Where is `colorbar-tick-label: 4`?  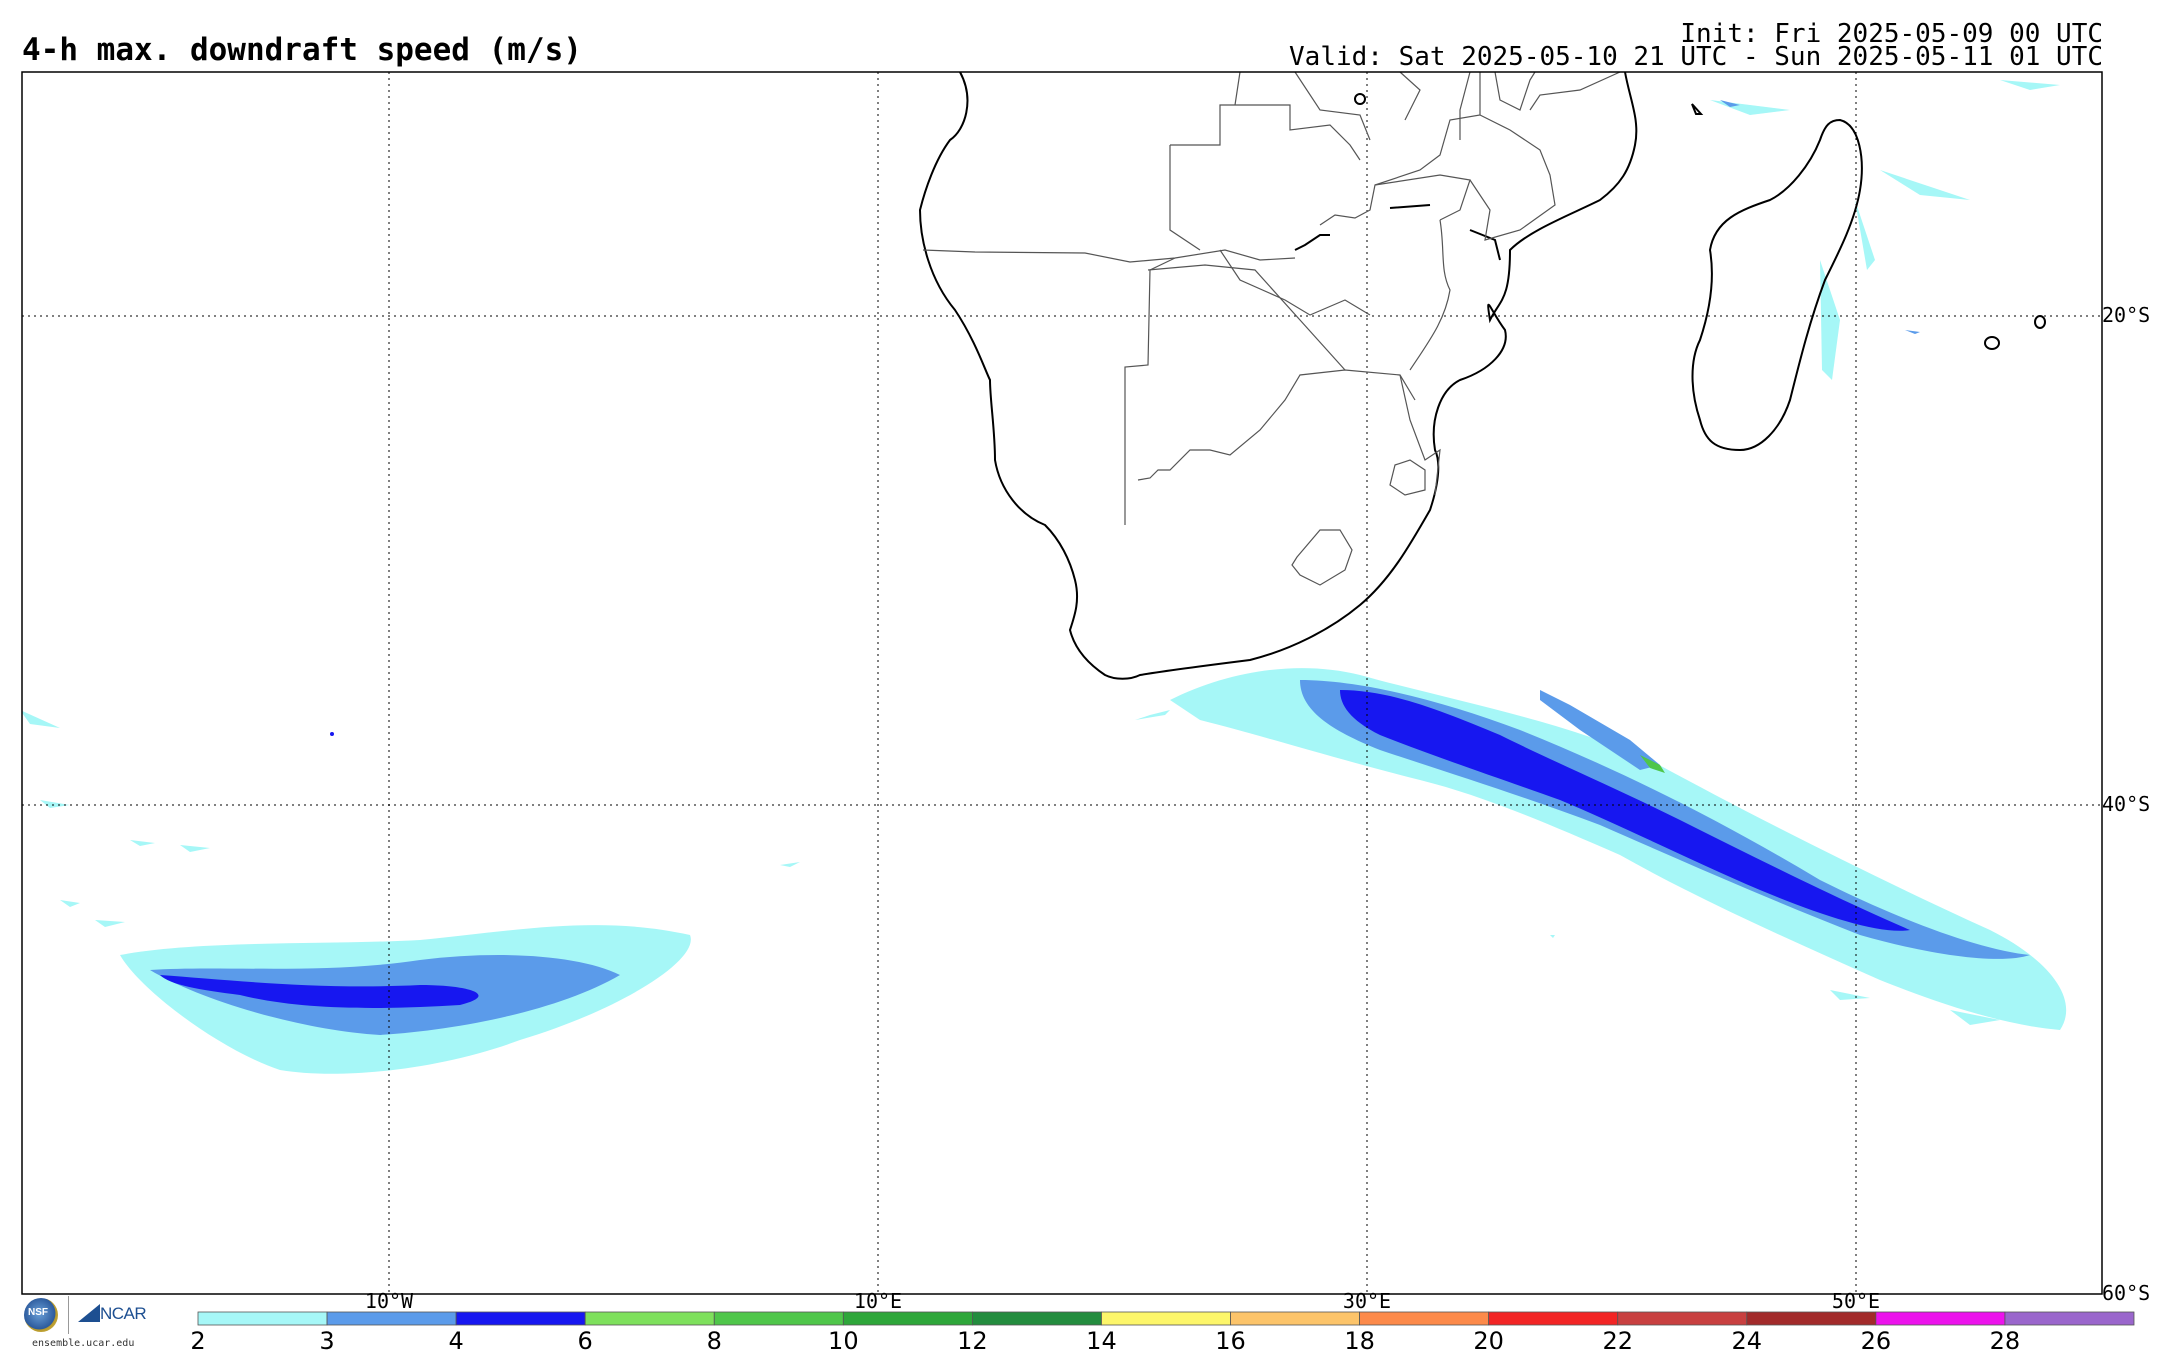 colorbar-tick-label: 4 is located at coordinates (456, 1341).